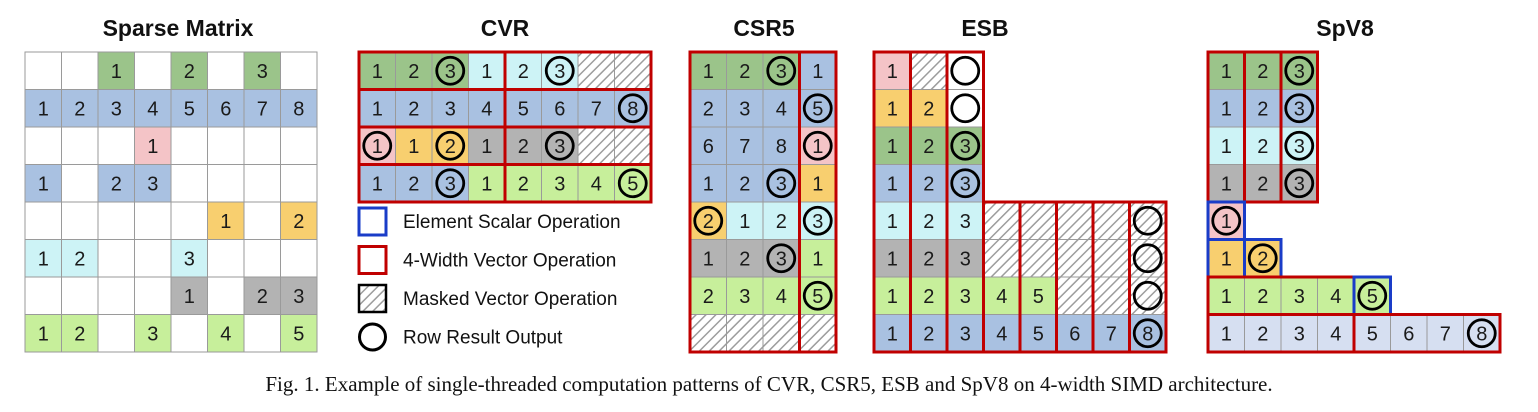 The height and width of the screenshot is (412, 1538). I want to click on spv8-cell-value: 5, so click(1372, 334).